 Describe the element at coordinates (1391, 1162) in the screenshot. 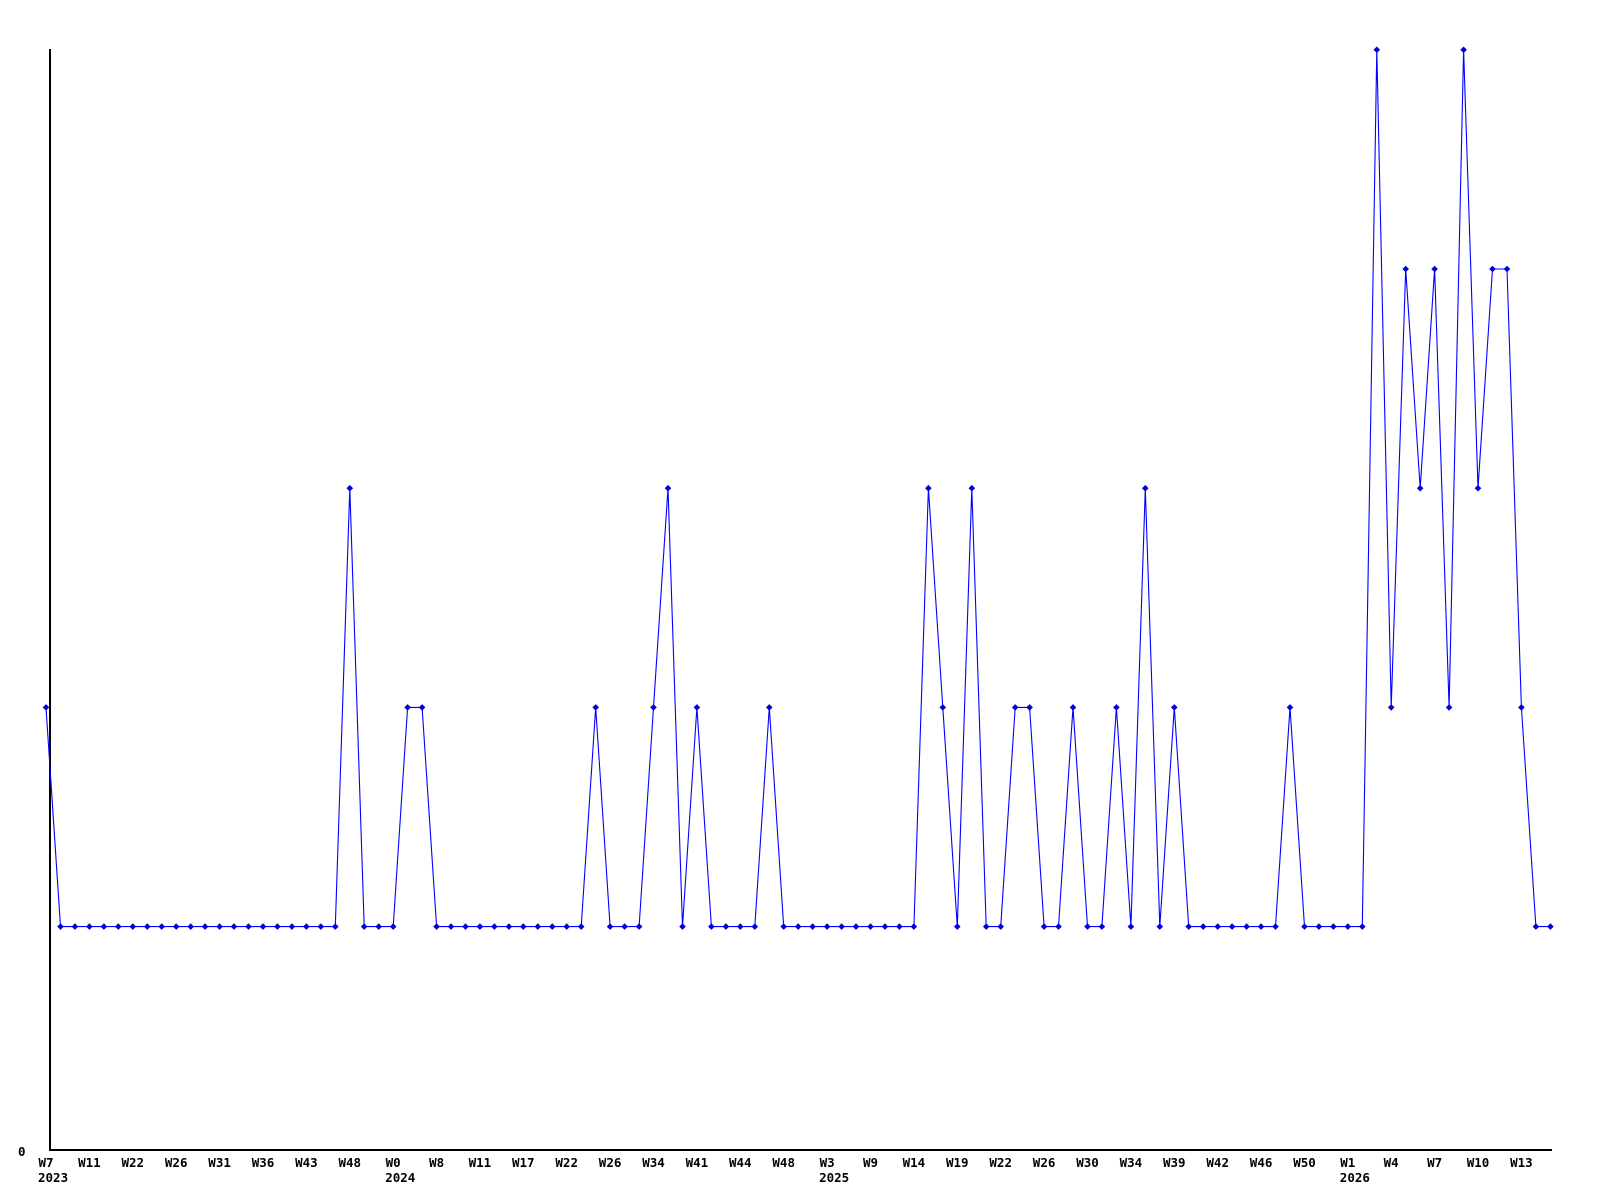

I see `x-tick-label: W4` at that location.